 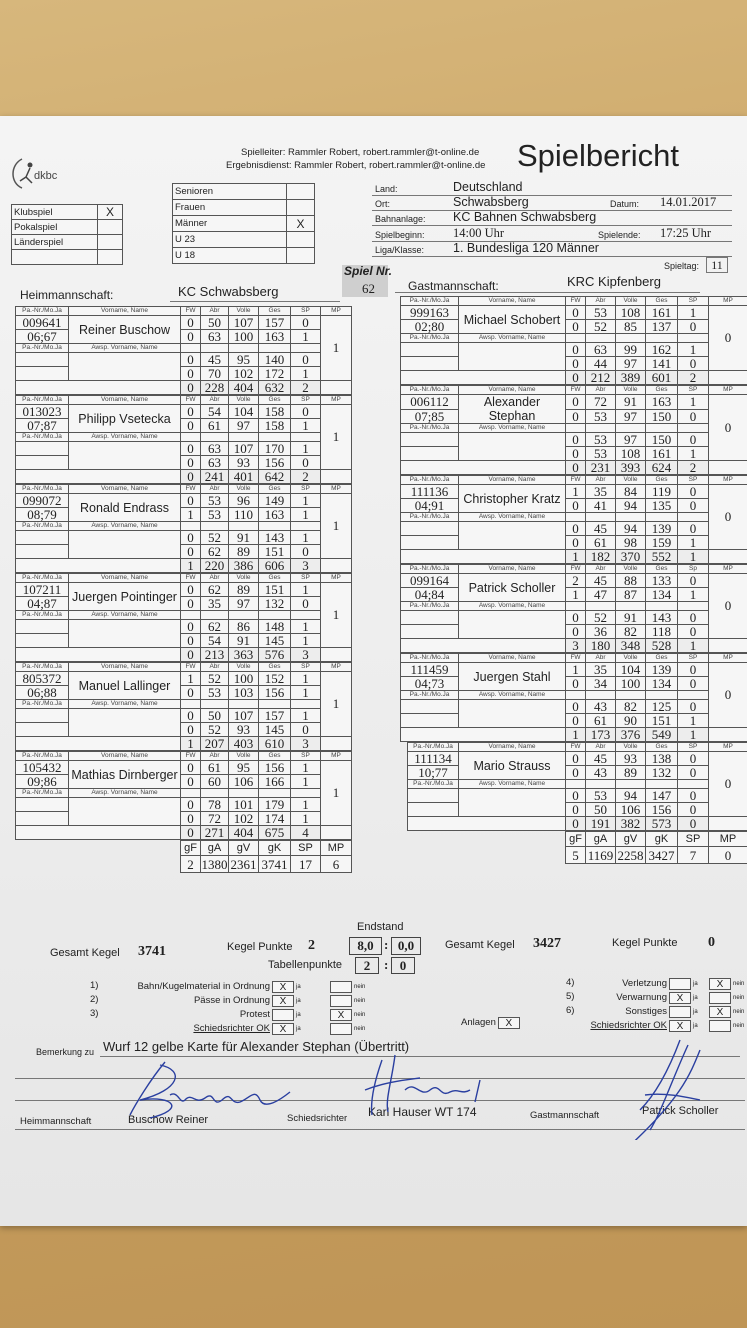 What do you see at coordinates (577, 784) in the screenshot?
I see `table-row: 111134 Mario Strauss 0 45 93 138 0 0` at bounding box center [577, 784].